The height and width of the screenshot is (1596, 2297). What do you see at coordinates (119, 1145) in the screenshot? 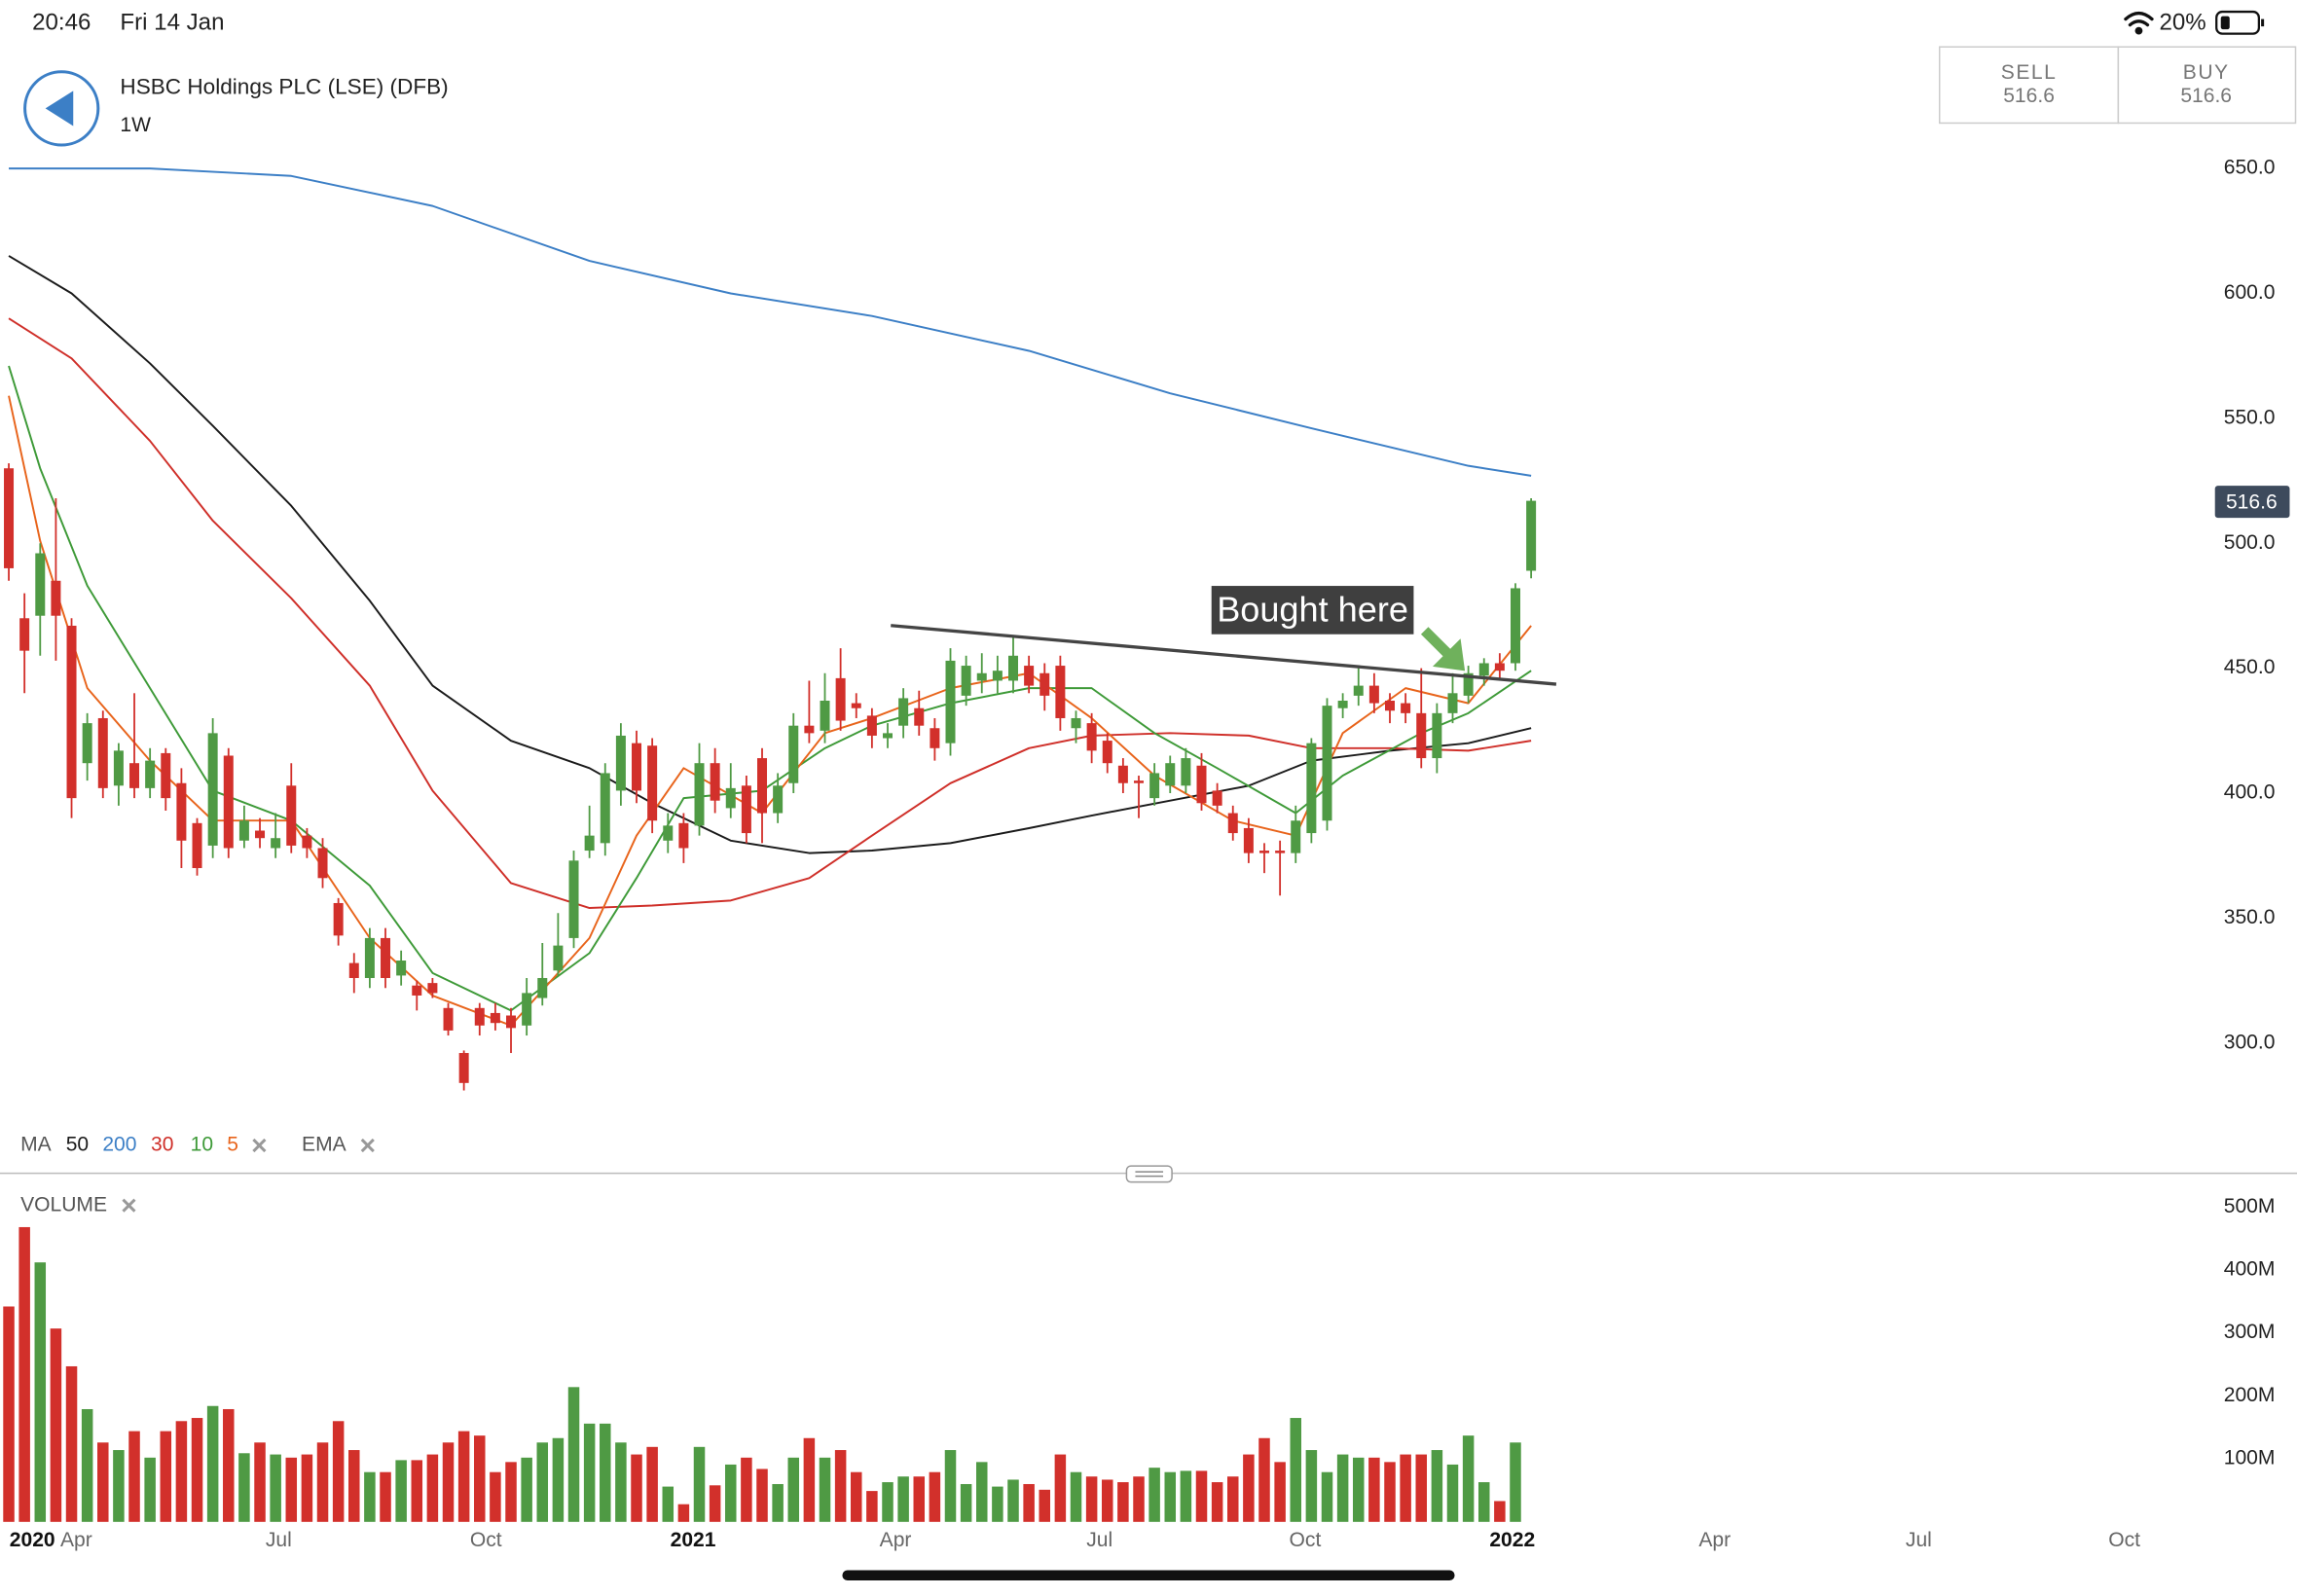
I see `legend-entry: 200` at bounding box center [119, 1145].